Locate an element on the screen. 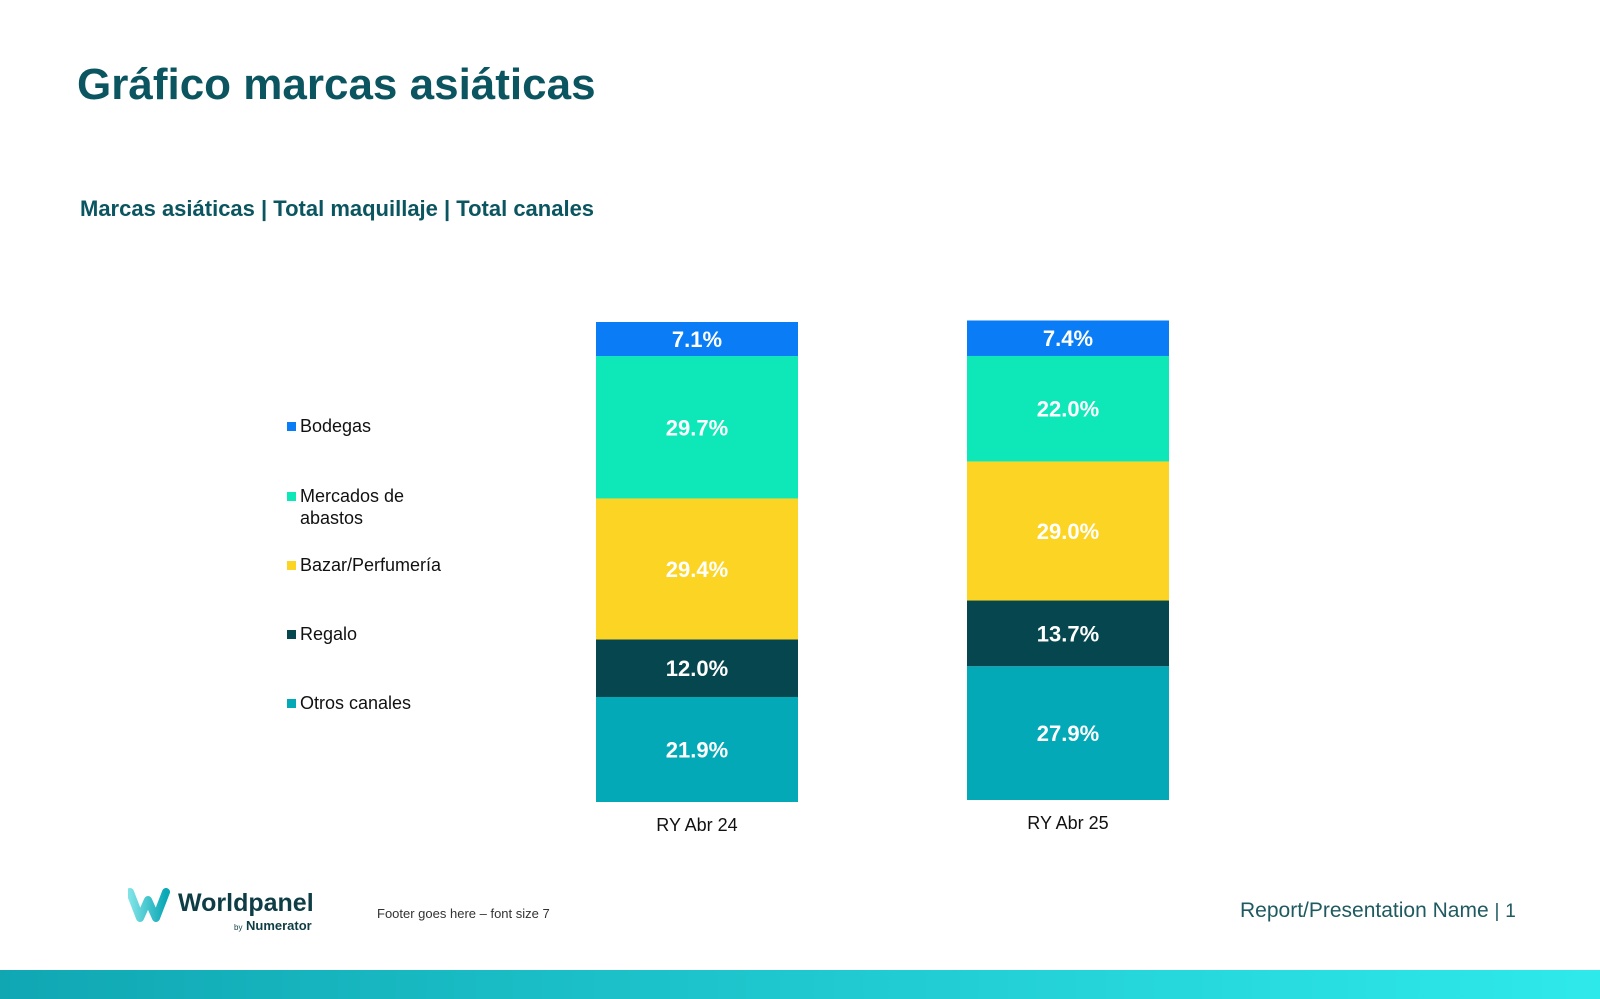 The height and width of the screenshot is (999, 1600). legend-label: Bodegas is located at coordinates (336, 426).